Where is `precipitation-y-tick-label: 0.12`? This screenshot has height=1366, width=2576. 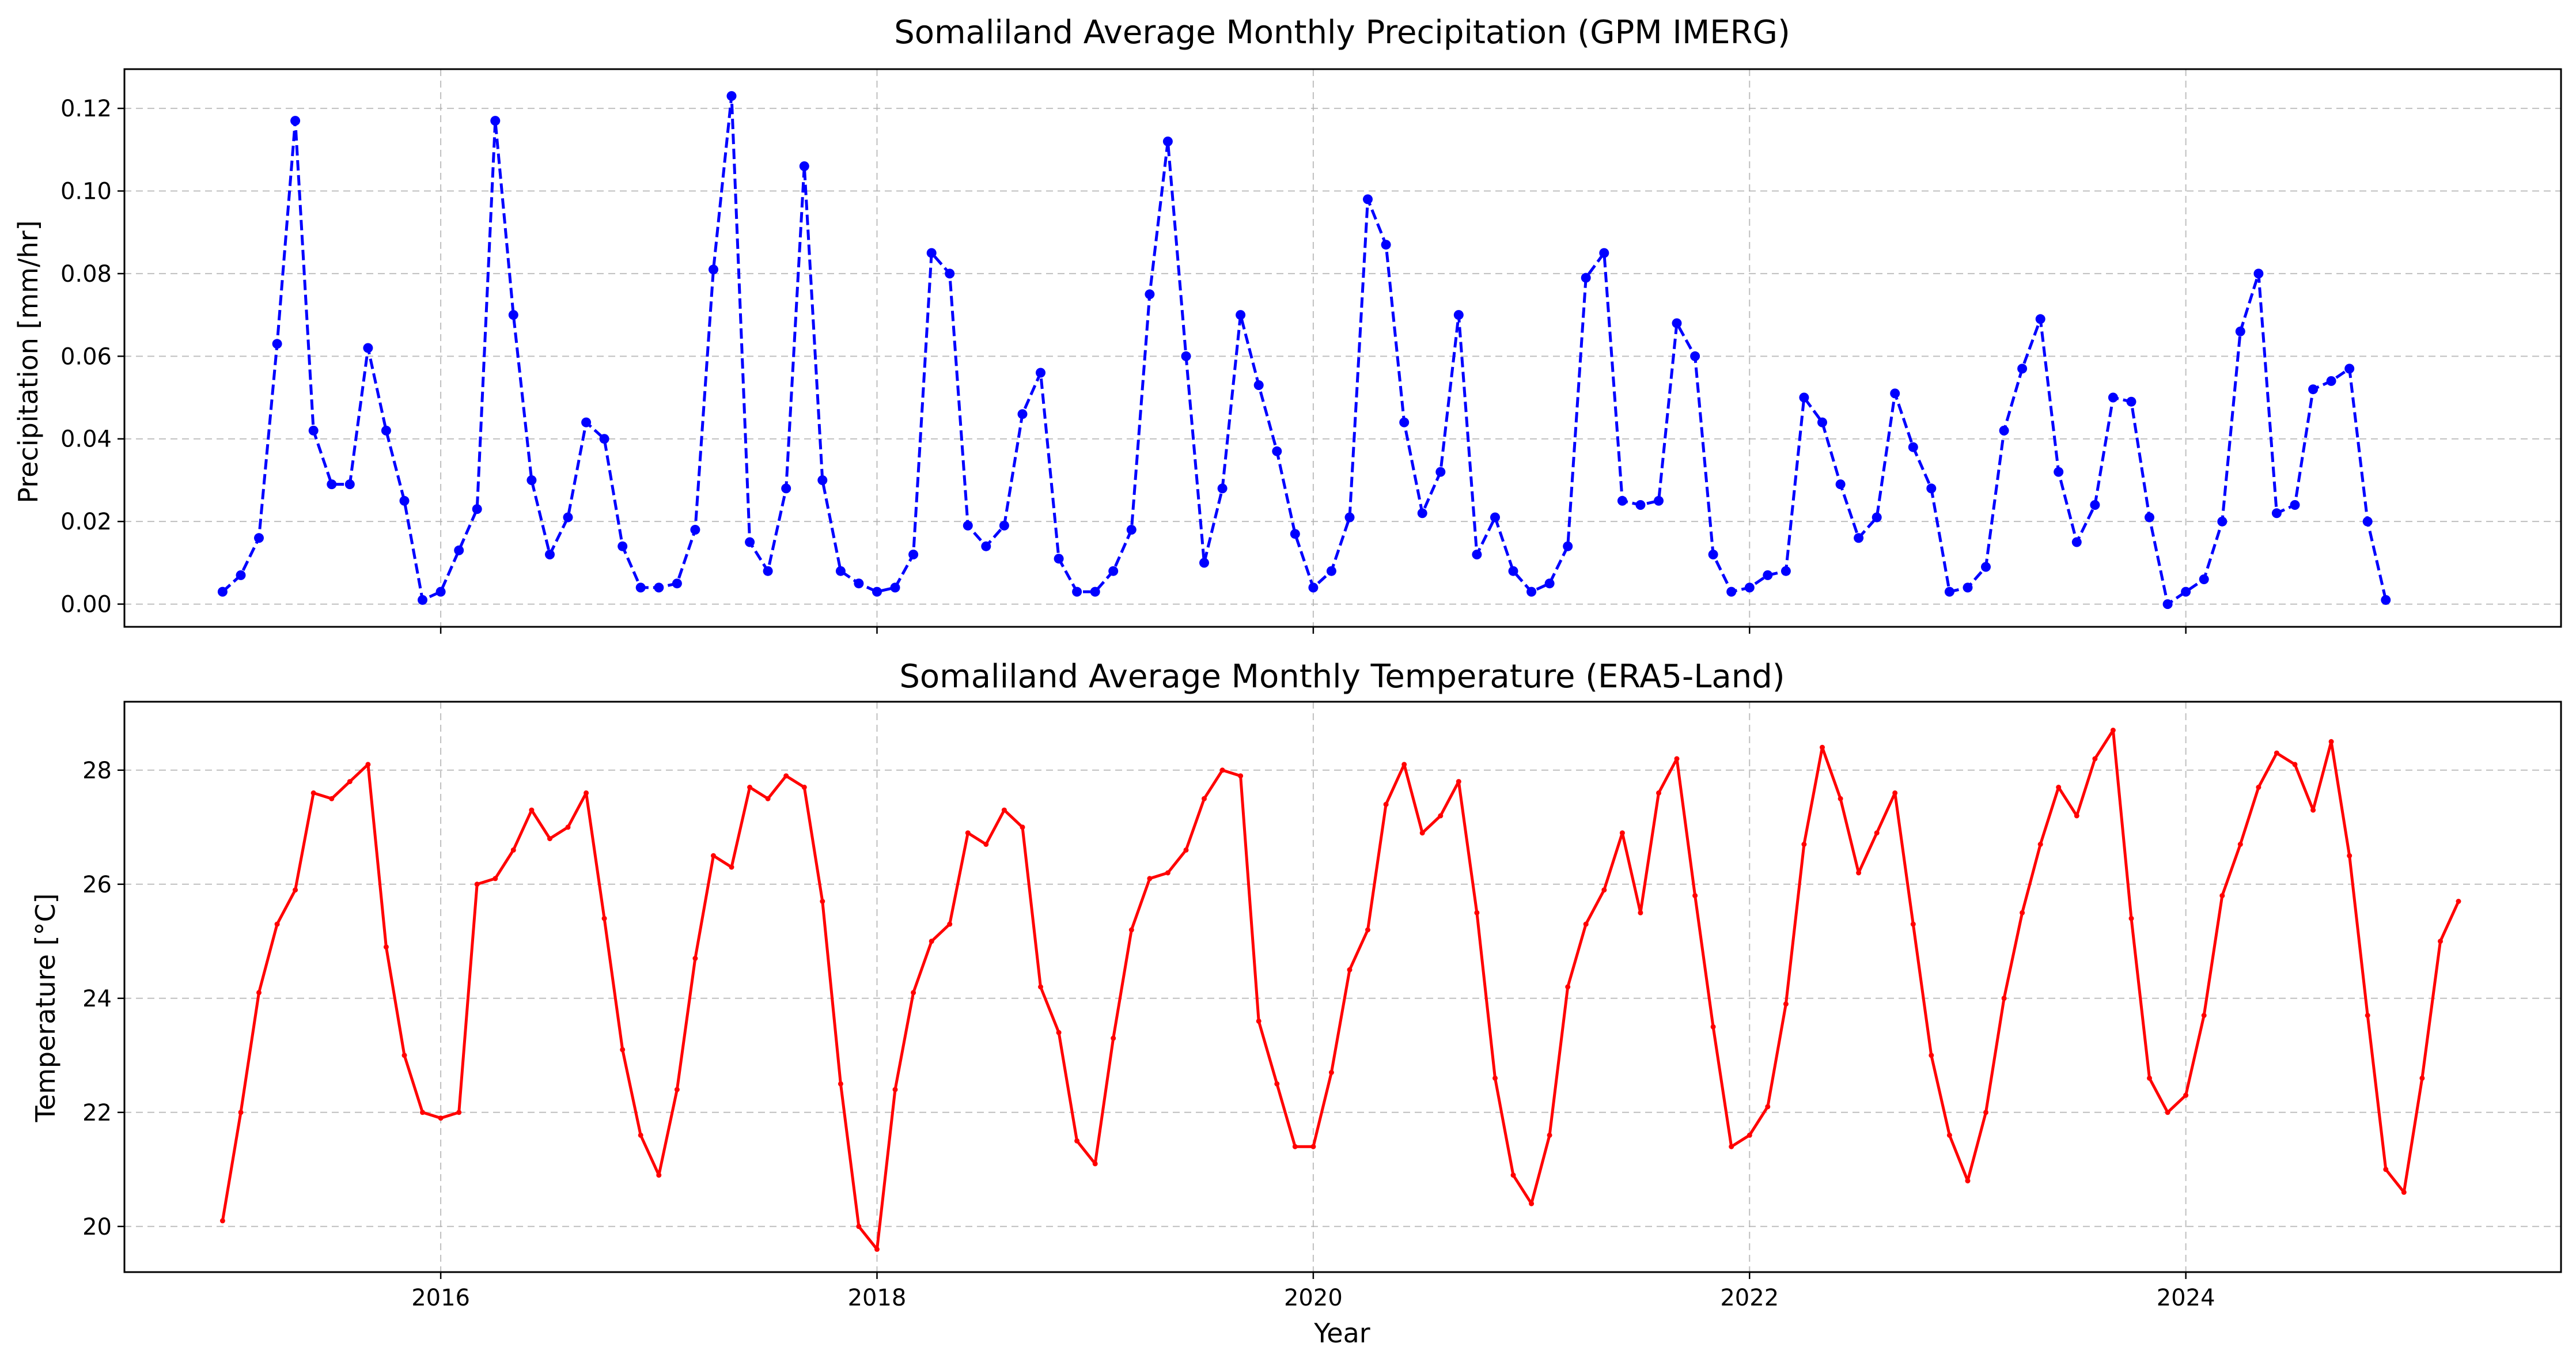
precipitation-y-tick-label: 0.12 is located at coordinates (86, 109).